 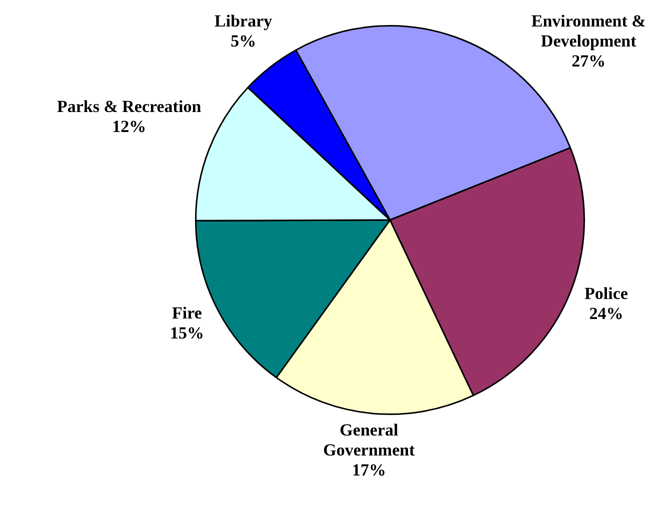 I want to click on slice-label: Fire, so click(x=187, y=313).